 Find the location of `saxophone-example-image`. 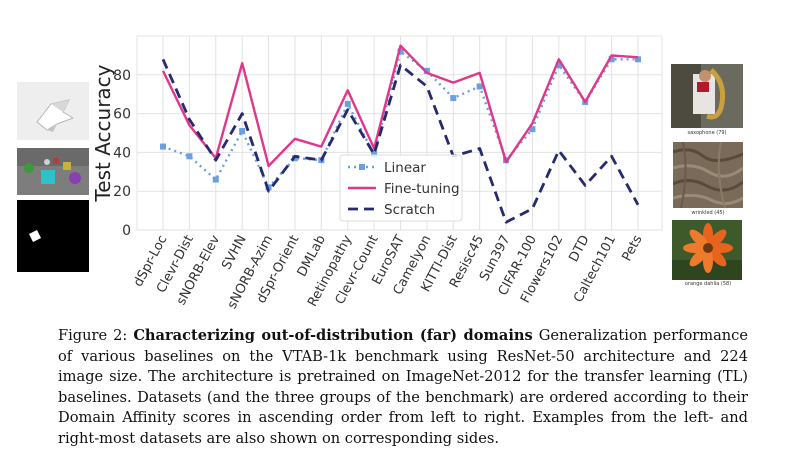

saxophone-example-image is located at coordinates (707, 96).